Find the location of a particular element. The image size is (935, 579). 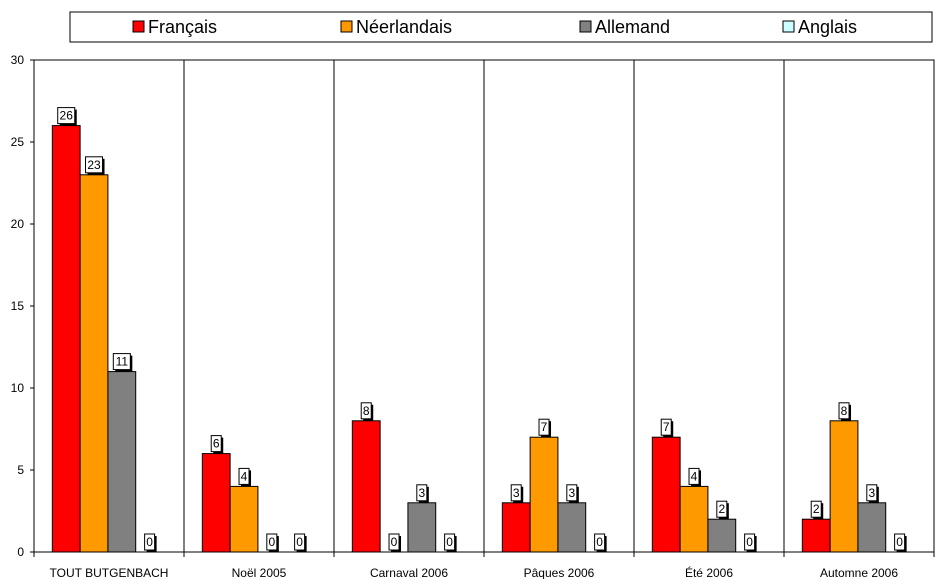

legend: Français Néerlandais Allemand Anglais is located at coordinates (501, 27).